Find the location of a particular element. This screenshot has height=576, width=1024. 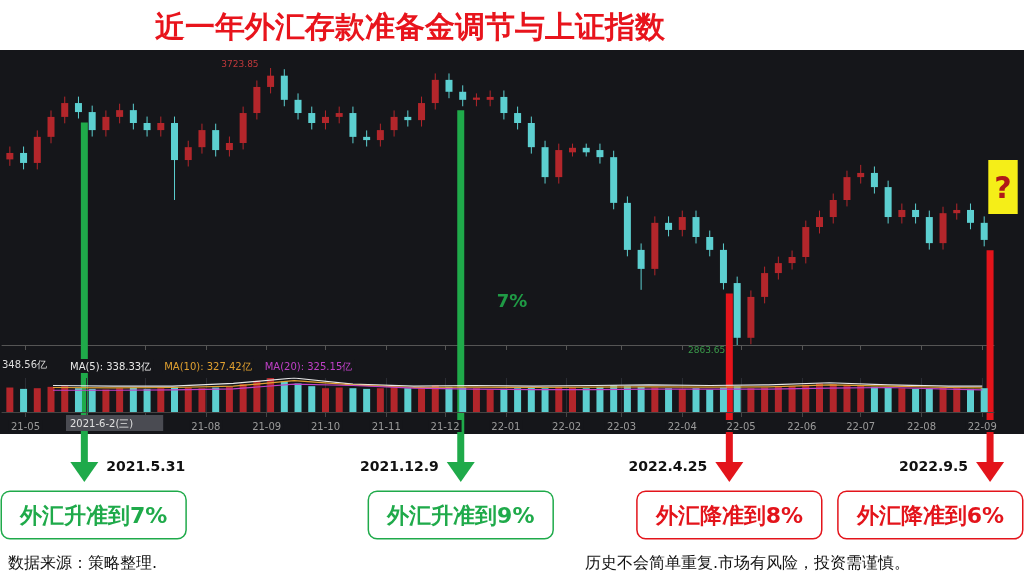

x-tick-label: 22-05 is located at coordinates (741, 426).